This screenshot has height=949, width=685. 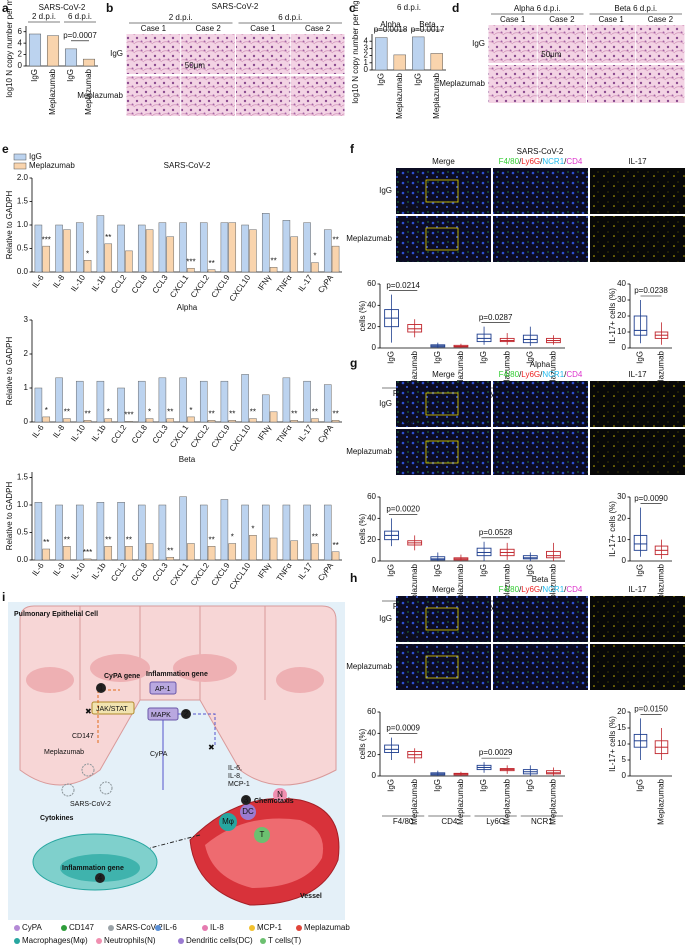 What do you see at coordinates (56, 614) in the screenshot?
I see `diag-text: Pulmonary Epithelial Cell` at bounding box center [56, 614].